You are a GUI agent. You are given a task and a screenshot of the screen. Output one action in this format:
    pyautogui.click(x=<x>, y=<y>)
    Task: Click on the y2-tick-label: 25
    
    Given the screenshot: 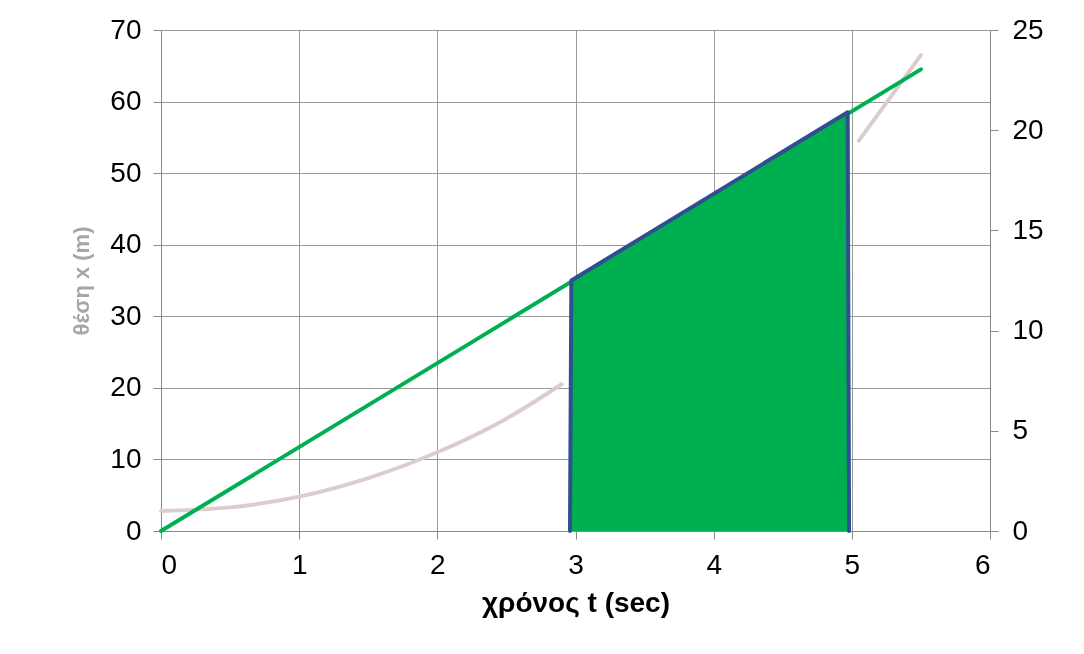 What is the action you would take?
    pyautogui.click(x=1028, y=29)
    